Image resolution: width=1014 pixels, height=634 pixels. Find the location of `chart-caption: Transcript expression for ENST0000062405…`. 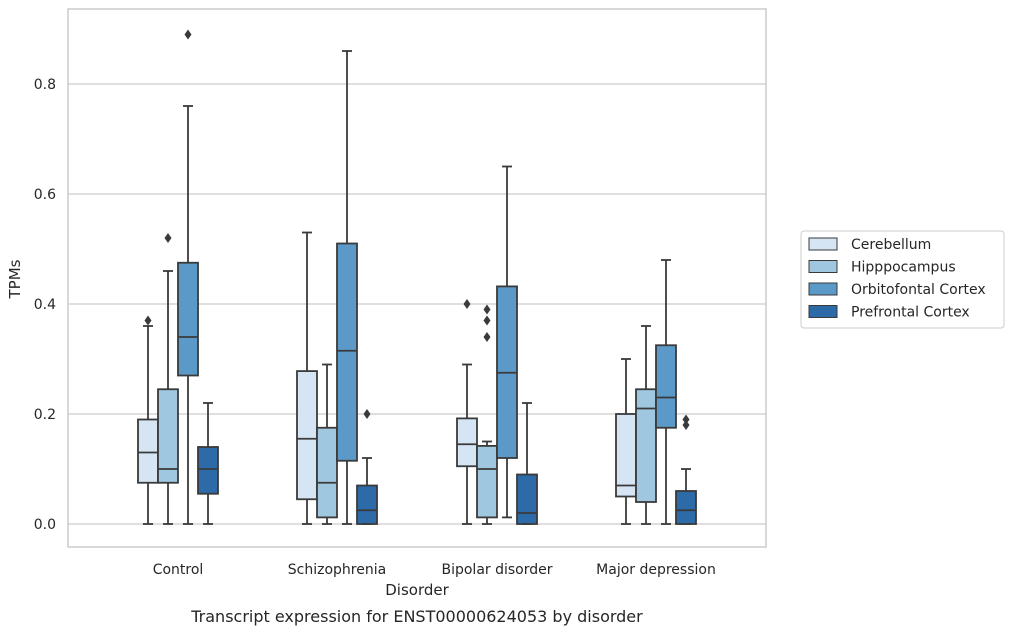

chart-caption: Transcript expression for ENST0000062405… is located at coordinates (416, 616).